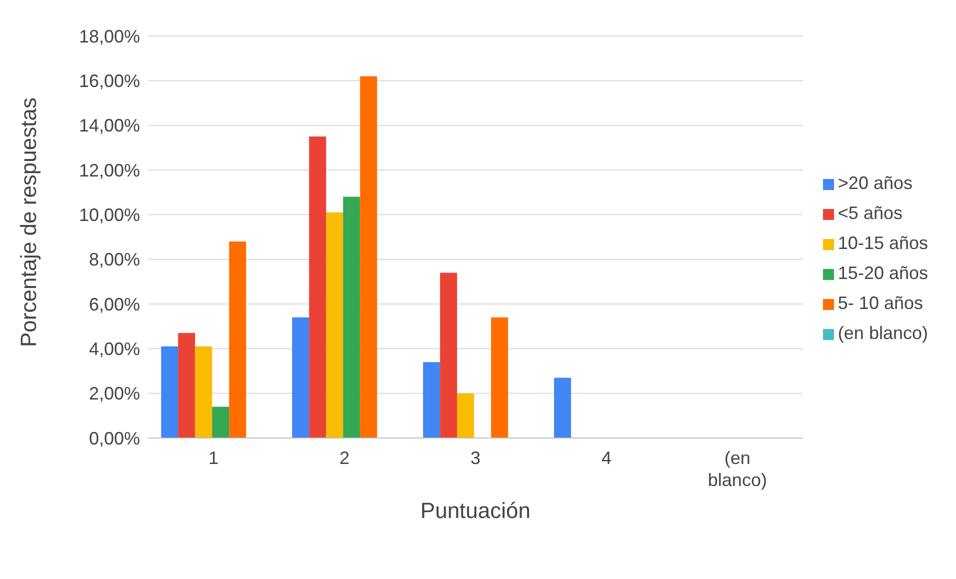  I want to click on legend-label: (en blanco), so click(883, 333).